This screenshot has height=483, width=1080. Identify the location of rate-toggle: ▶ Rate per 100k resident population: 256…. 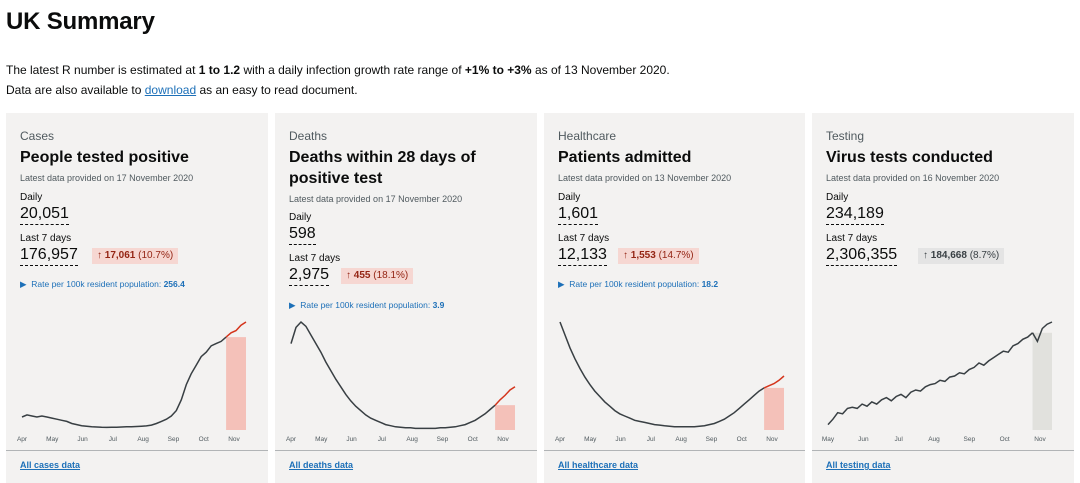
(102, 284).